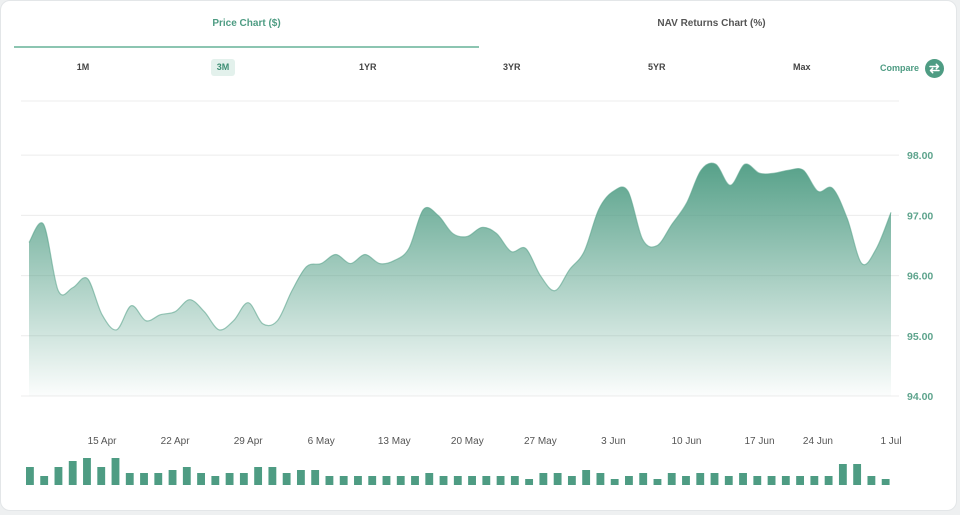  Describe the element at coordinates (176, 441) in the screenshot. I see `x-tick-label: 22 Apr` at that location.